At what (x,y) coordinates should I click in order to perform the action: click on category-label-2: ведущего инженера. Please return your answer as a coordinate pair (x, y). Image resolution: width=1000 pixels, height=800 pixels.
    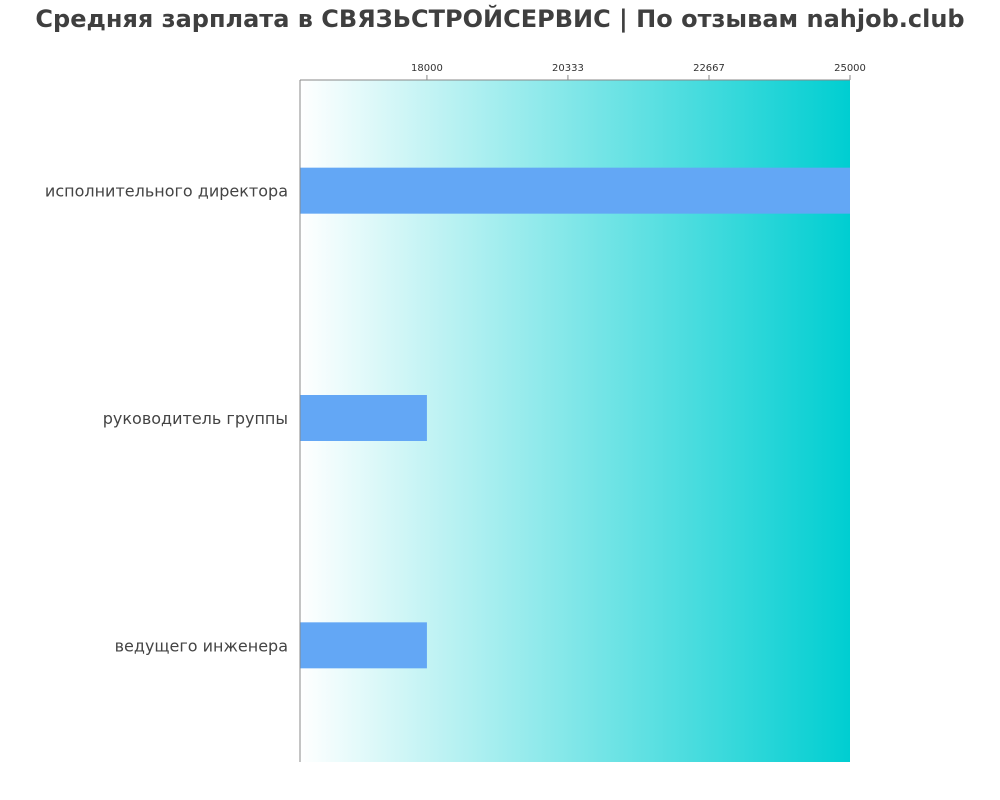
    Looking at the image, I should click on (201, 645).